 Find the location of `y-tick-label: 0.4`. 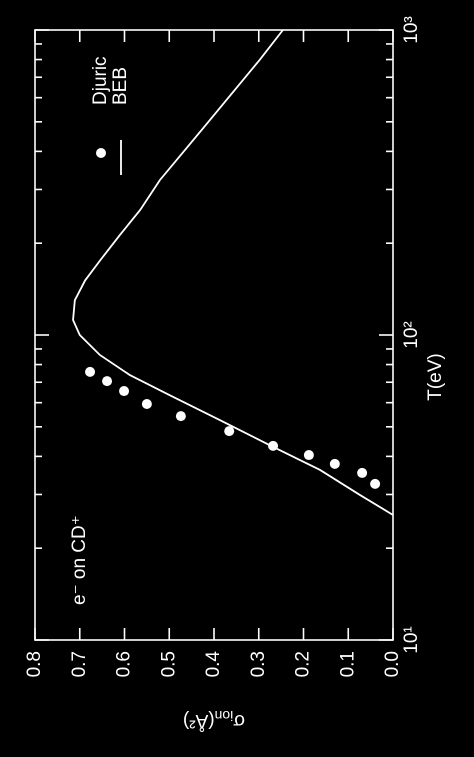

y-tick-label: 0.4 is located at coordinates (213, 664).